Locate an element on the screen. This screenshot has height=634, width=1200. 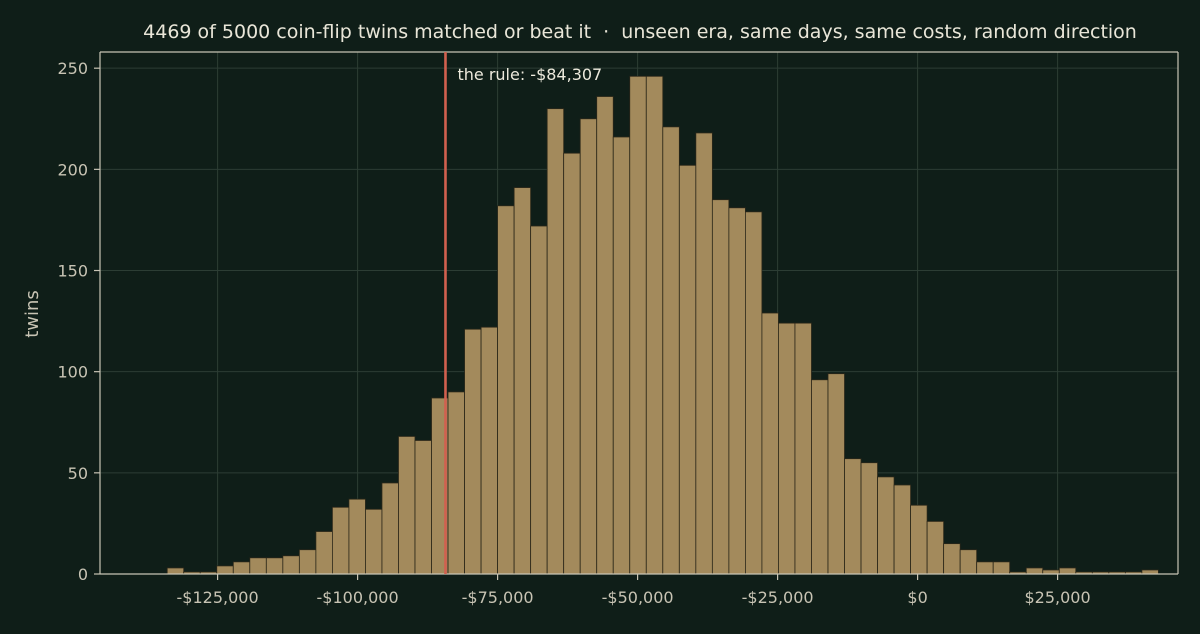
y-tick-label: 0 is located at coordinates (83, 574).